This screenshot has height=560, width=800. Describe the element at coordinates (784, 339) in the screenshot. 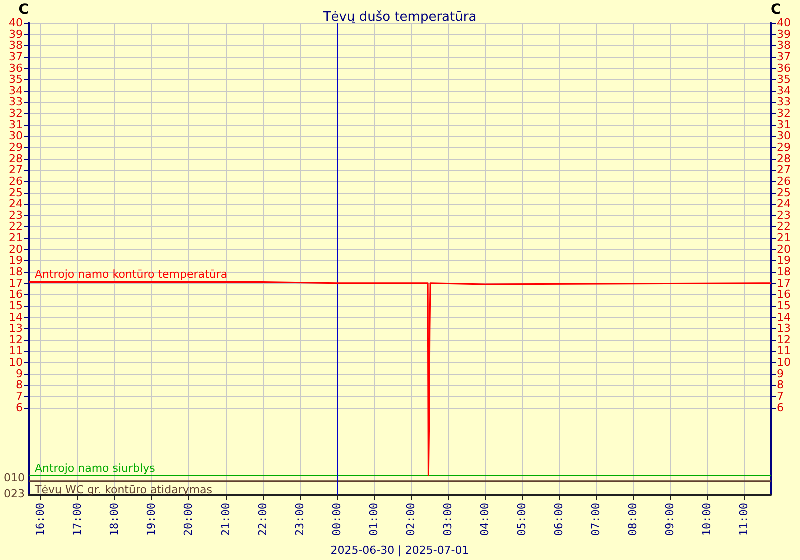

I see `y2-tick-label: 12` at that location.